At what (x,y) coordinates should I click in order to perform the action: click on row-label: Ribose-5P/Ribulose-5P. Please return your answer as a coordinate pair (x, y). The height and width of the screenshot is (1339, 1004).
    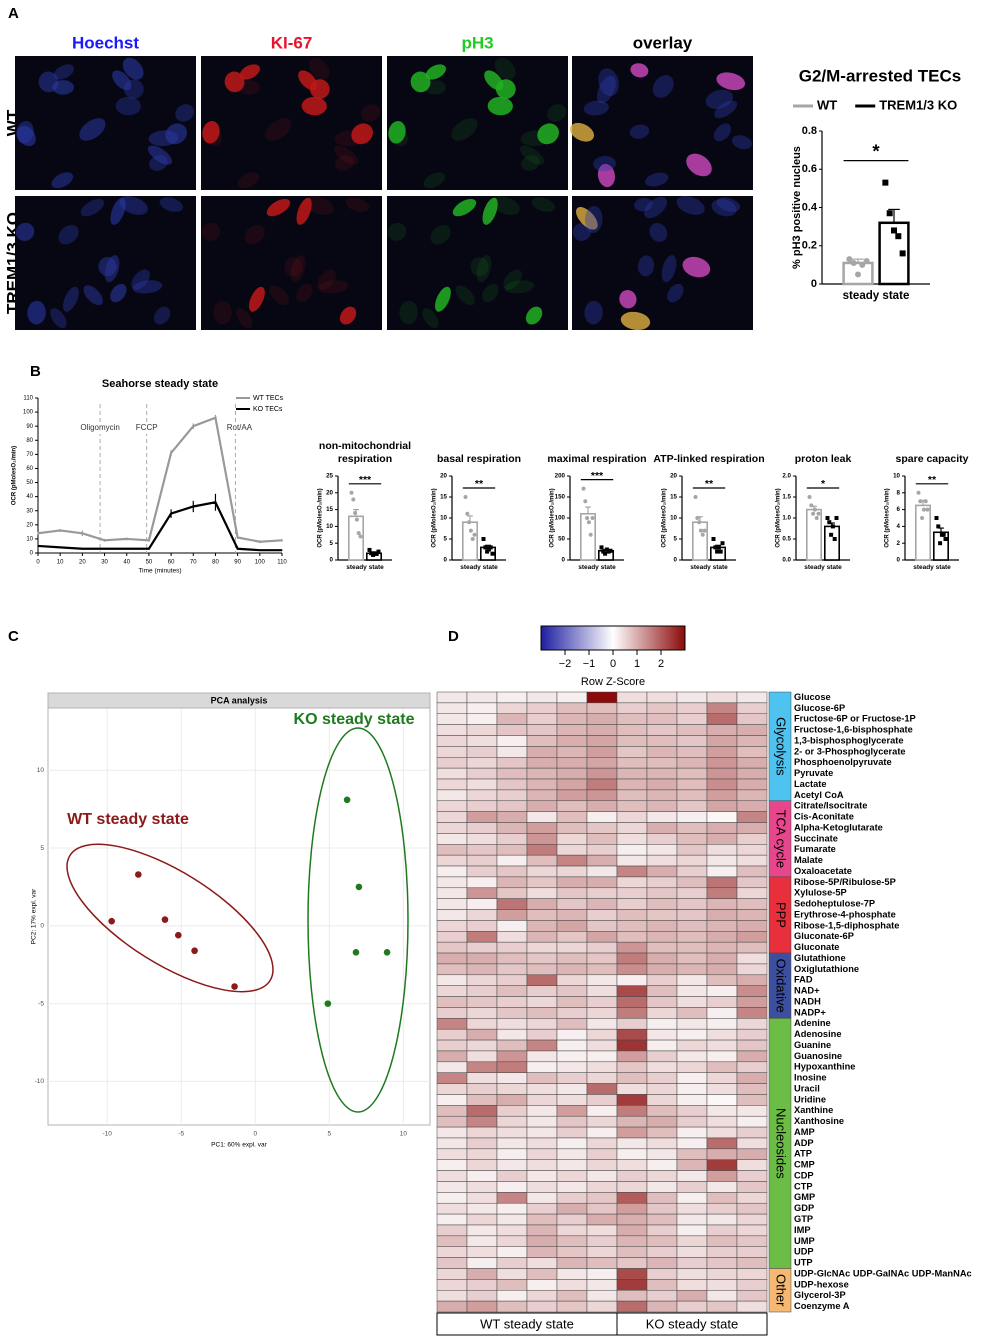
    Looking at the image, I should click on (845, 882).